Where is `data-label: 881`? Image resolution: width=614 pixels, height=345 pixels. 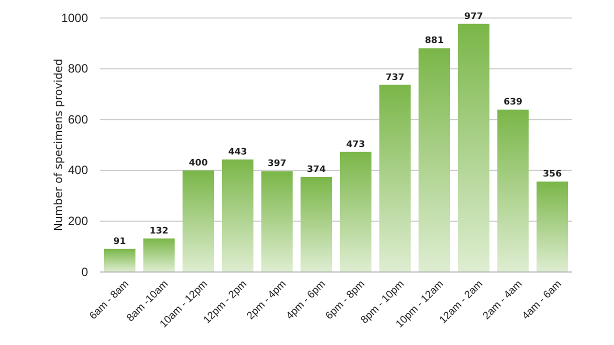 data-label: 881 is located at coordinates (434, 41).